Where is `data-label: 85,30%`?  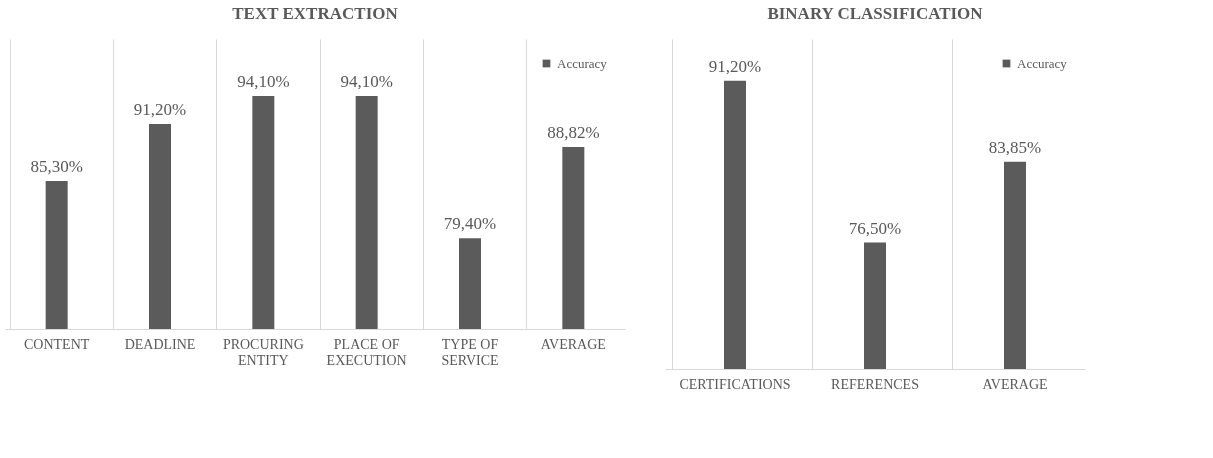
data-label: 85,30% is located at coordinates (56, 167).